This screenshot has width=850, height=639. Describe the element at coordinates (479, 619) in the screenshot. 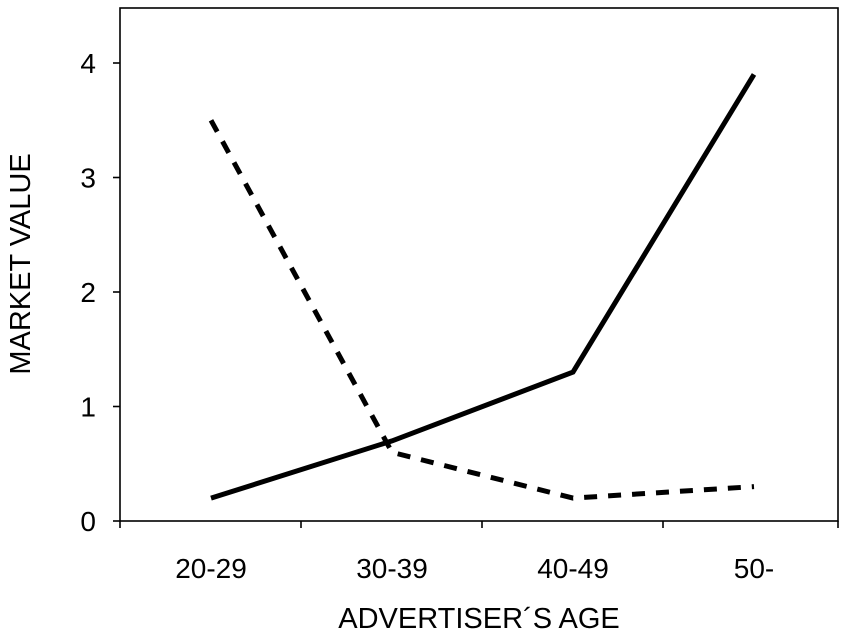

I see `x-axis-title: ADVERTISER´S AGE` at that location.